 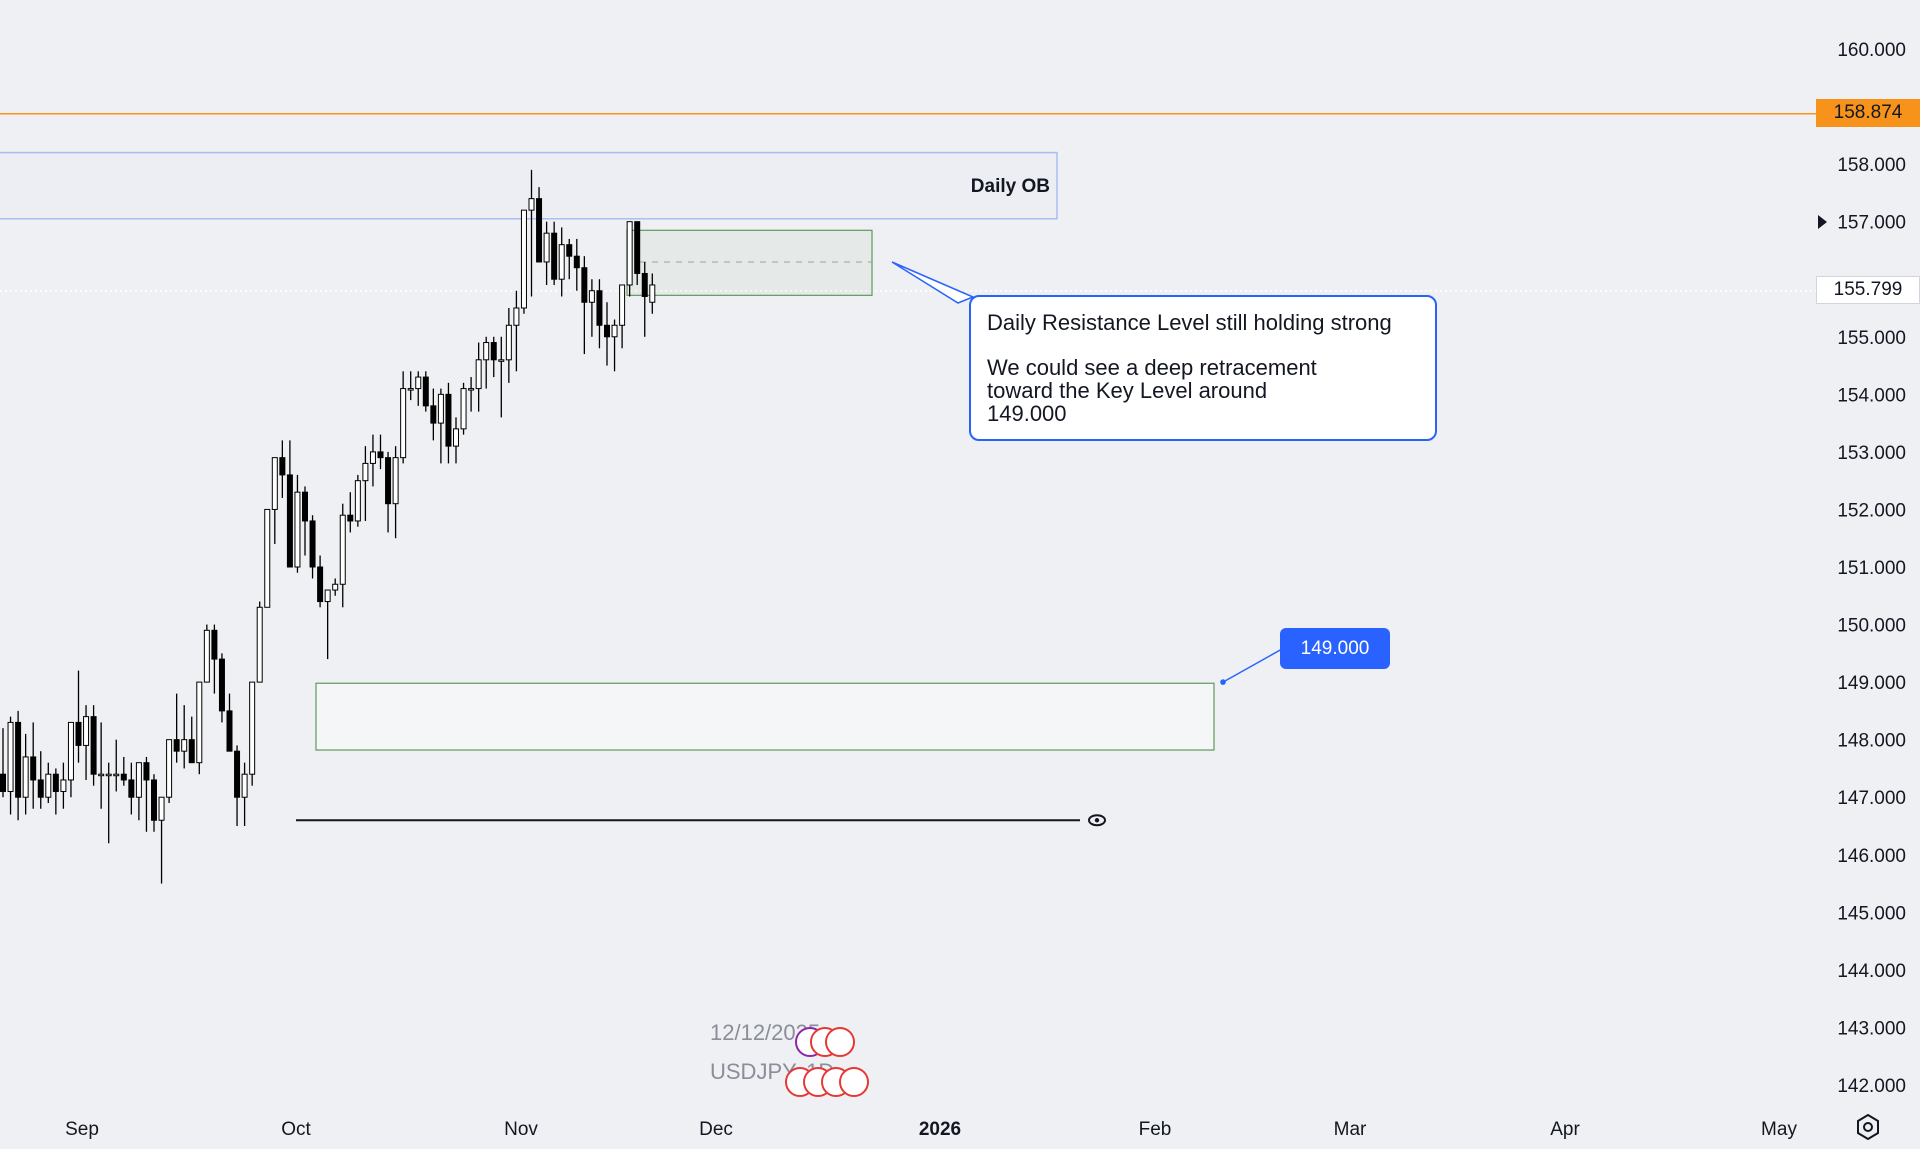 I want to click on time-tick-label: 2026, so click(x=940, y=1129).